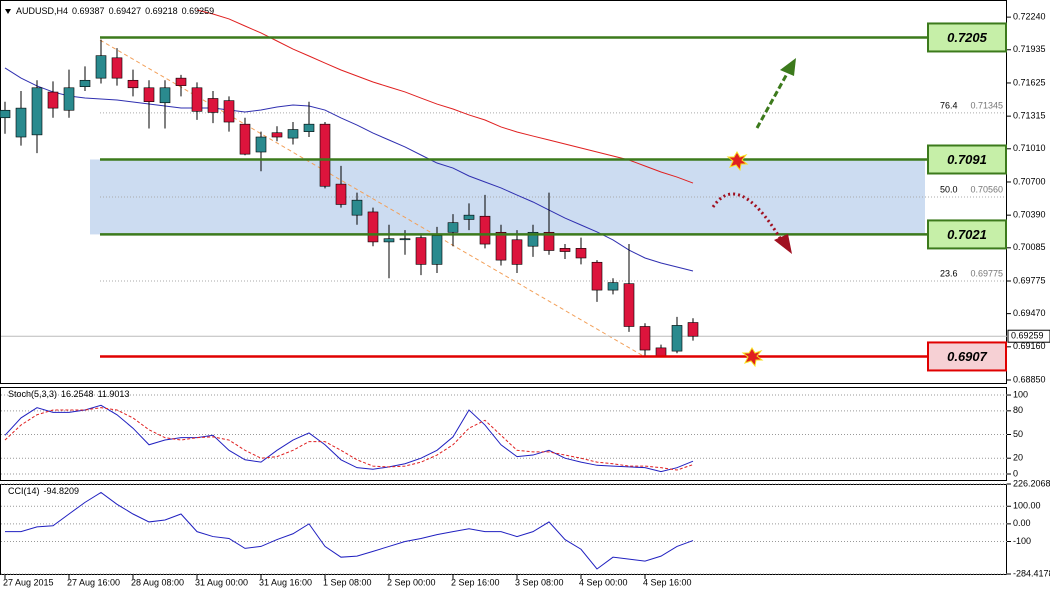 The height and width of the screenshot is (593, 1050). Describe the element at coordinates (347, 582) in the screenshot. I see `x-tick-label: 1 Sep 08:00` at that location.